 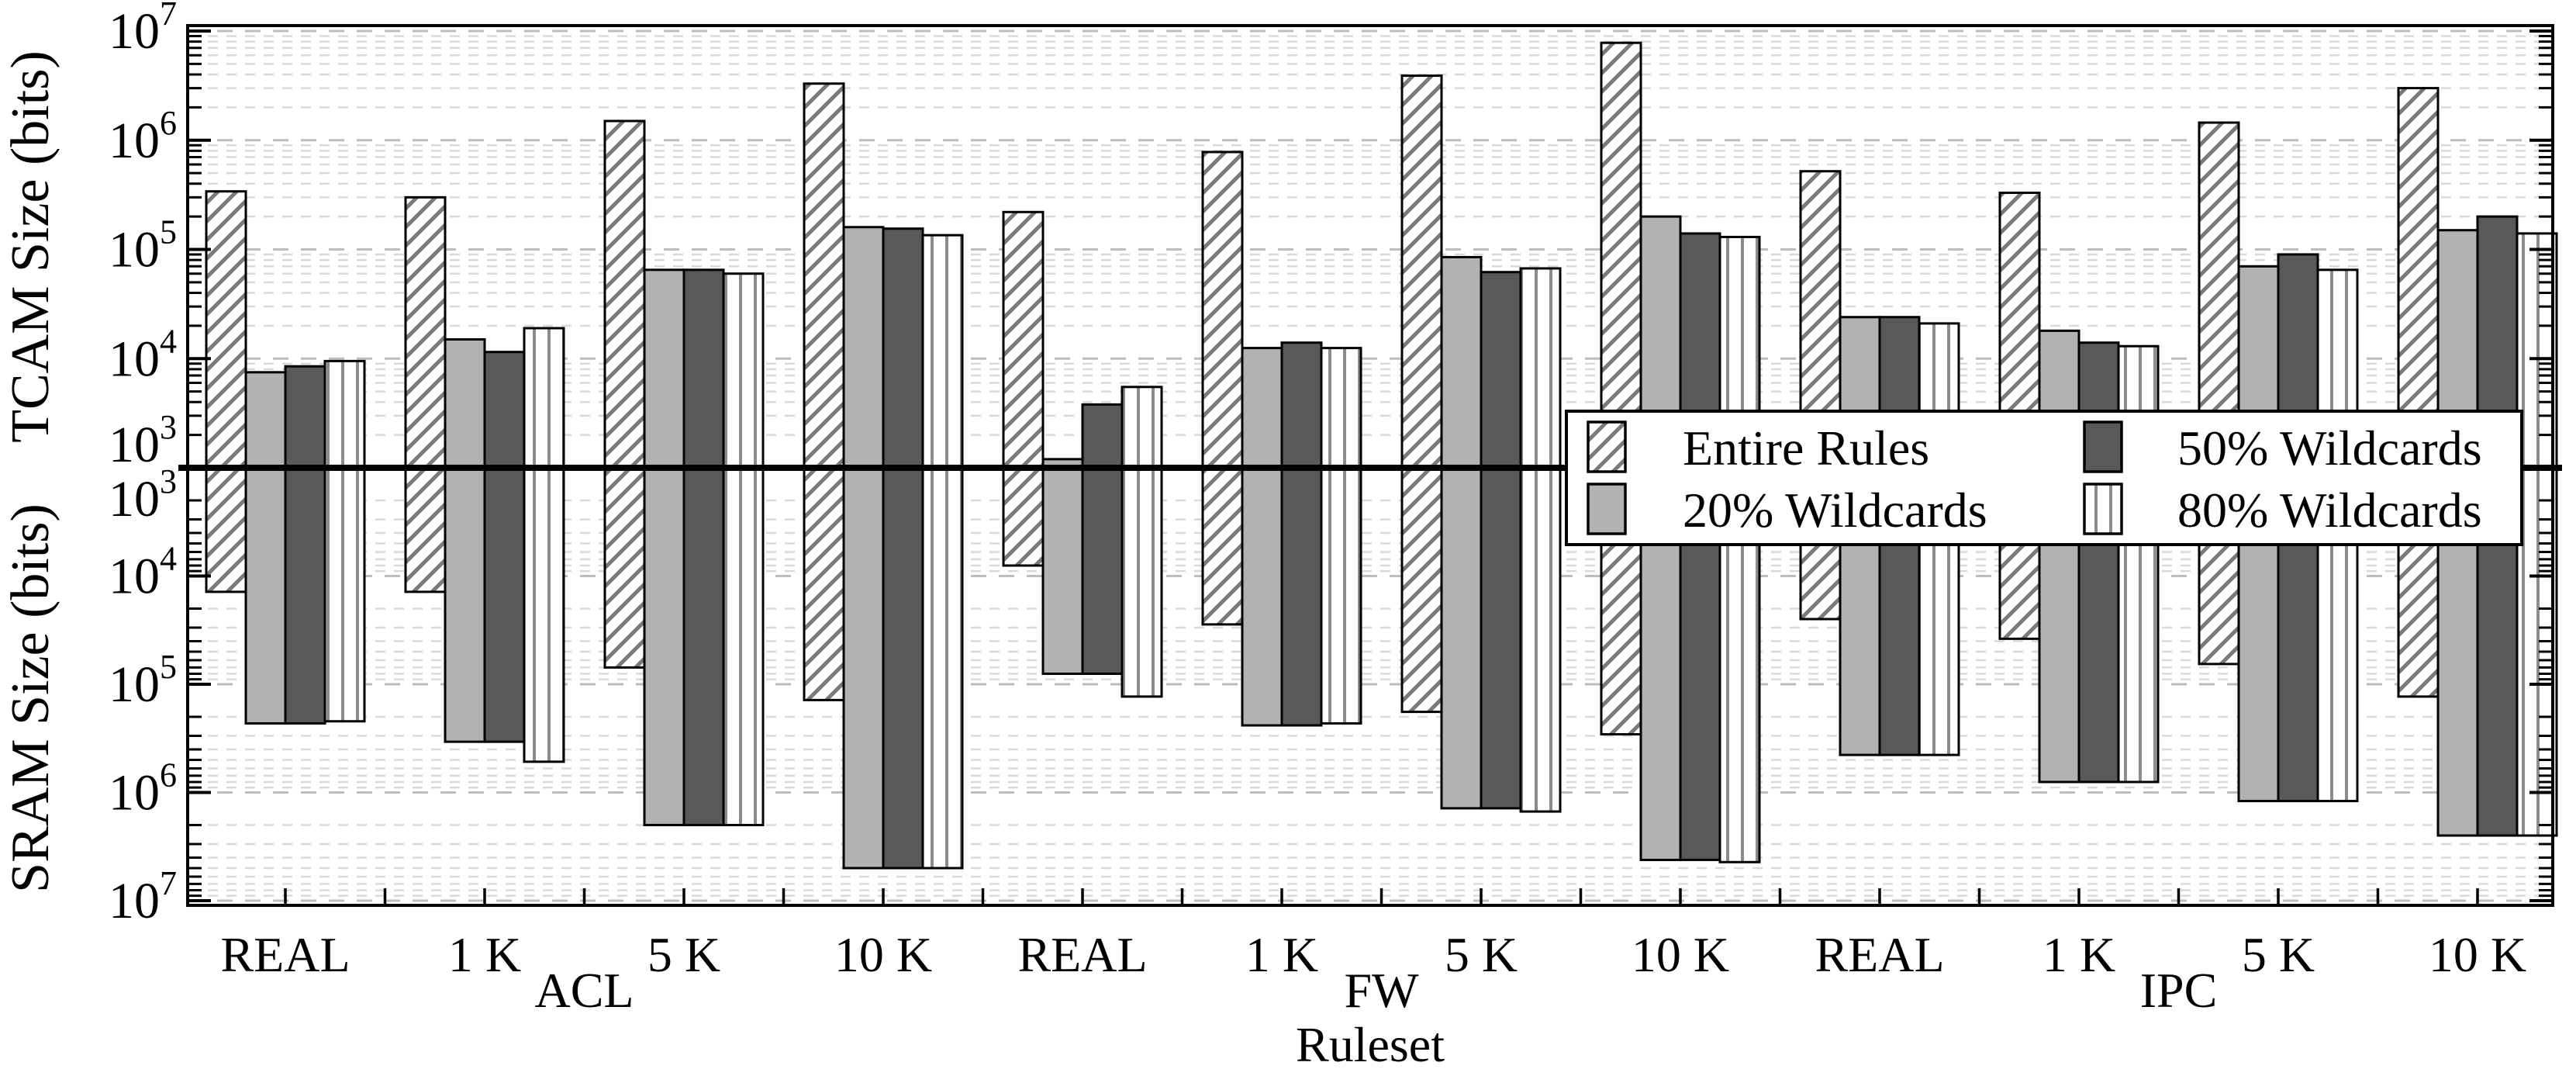 I want to click on y-tick-label-sram-1e5: 10⁵, so click(x=143, y=680).